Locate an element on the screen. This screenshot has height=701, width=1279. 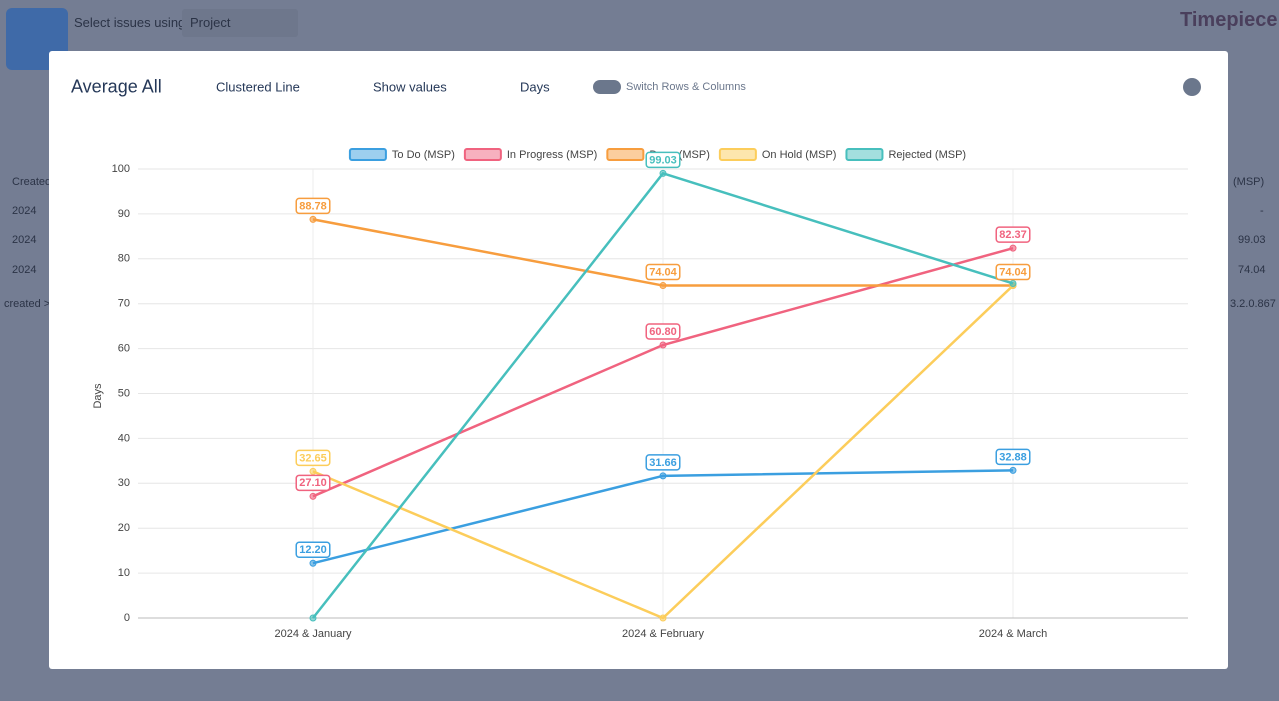
legend-item: In Progress (MSP) is located at coordinates (530, 154).